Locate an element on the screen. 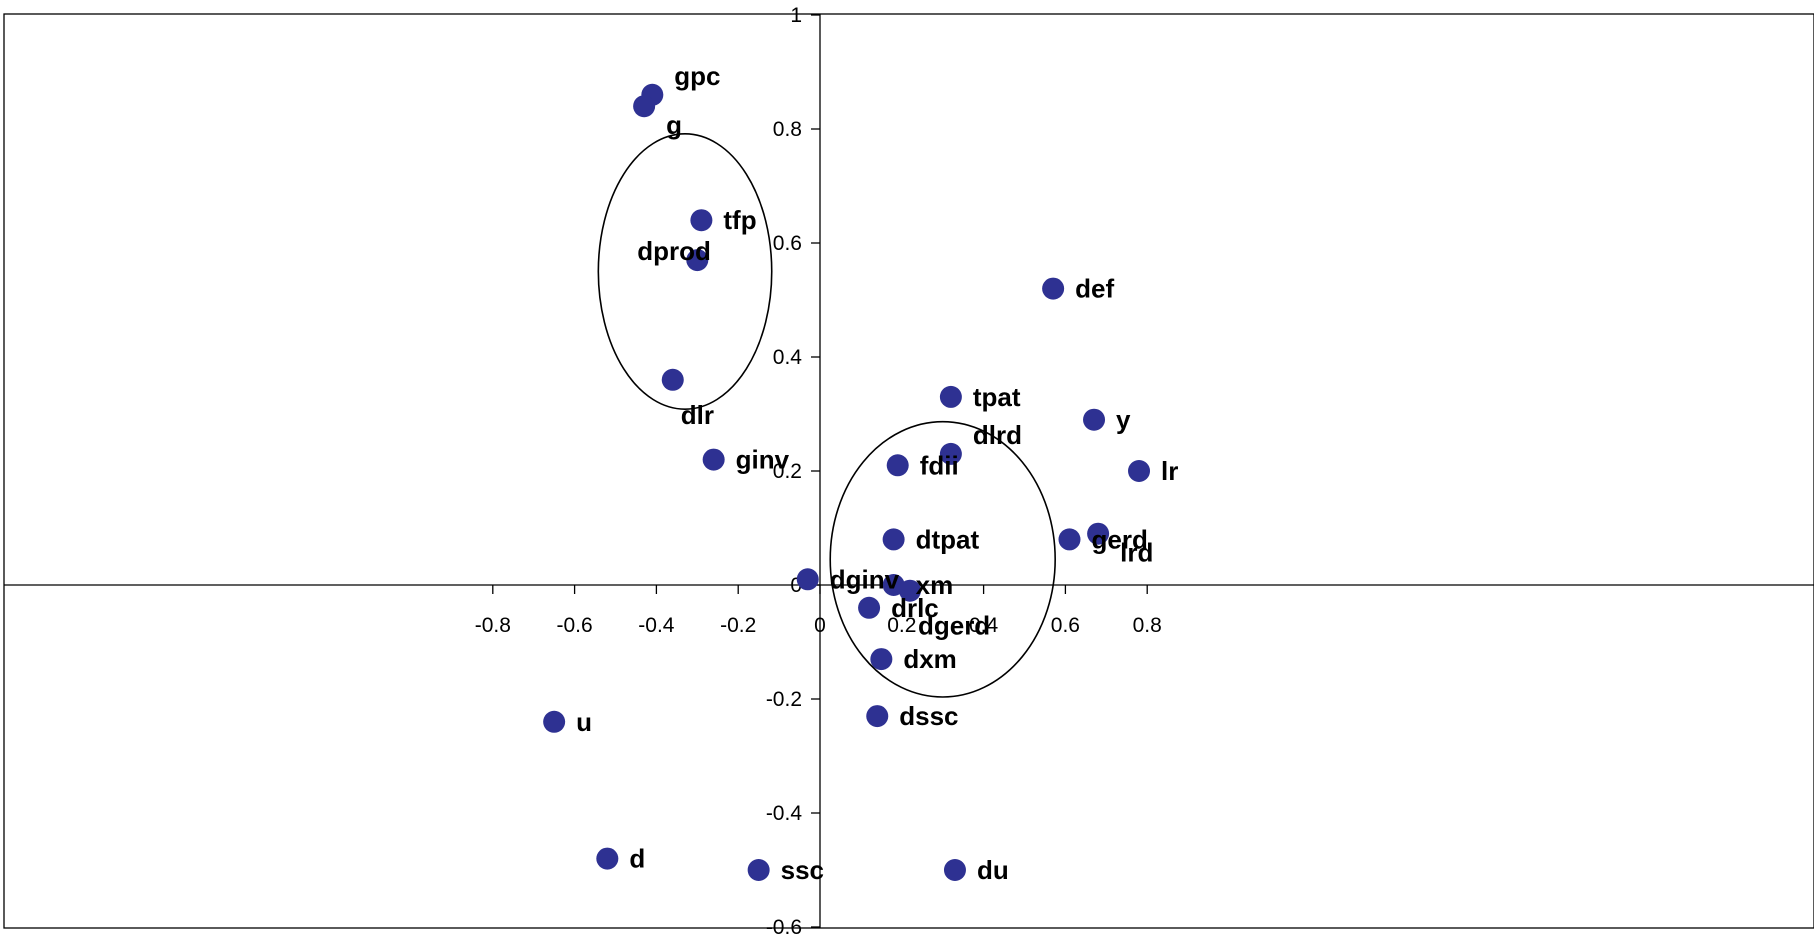  data-point-dprod is located at coordinates (697, 260).